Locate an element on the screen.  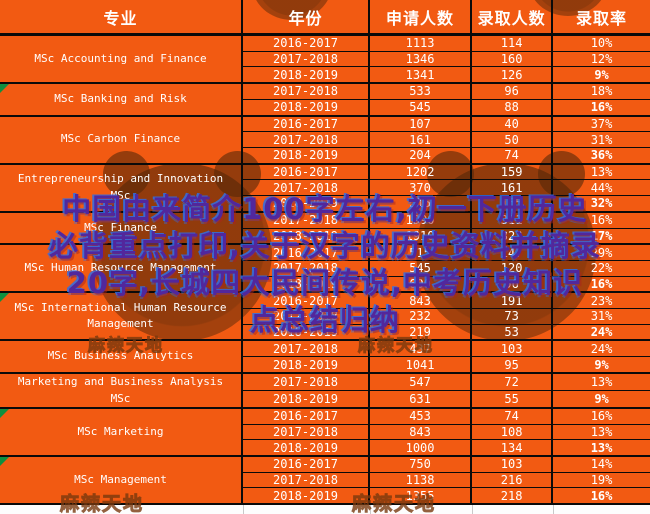
applicants-cell: 515 is located at coordinates (421, 203).